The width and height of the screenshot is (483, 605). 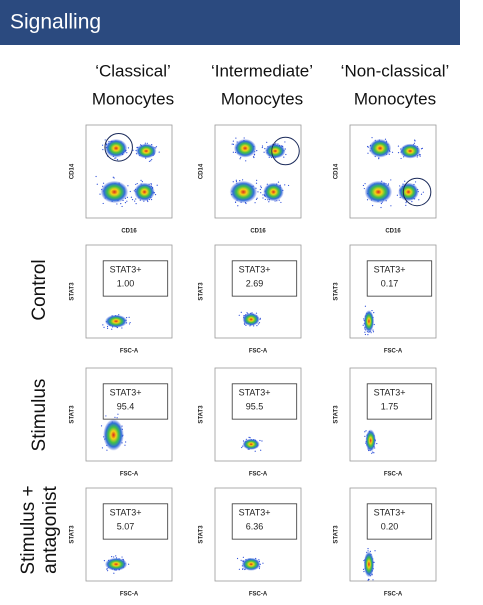 I want to click on column-title: Monocytes, so click(x=395, y=98).